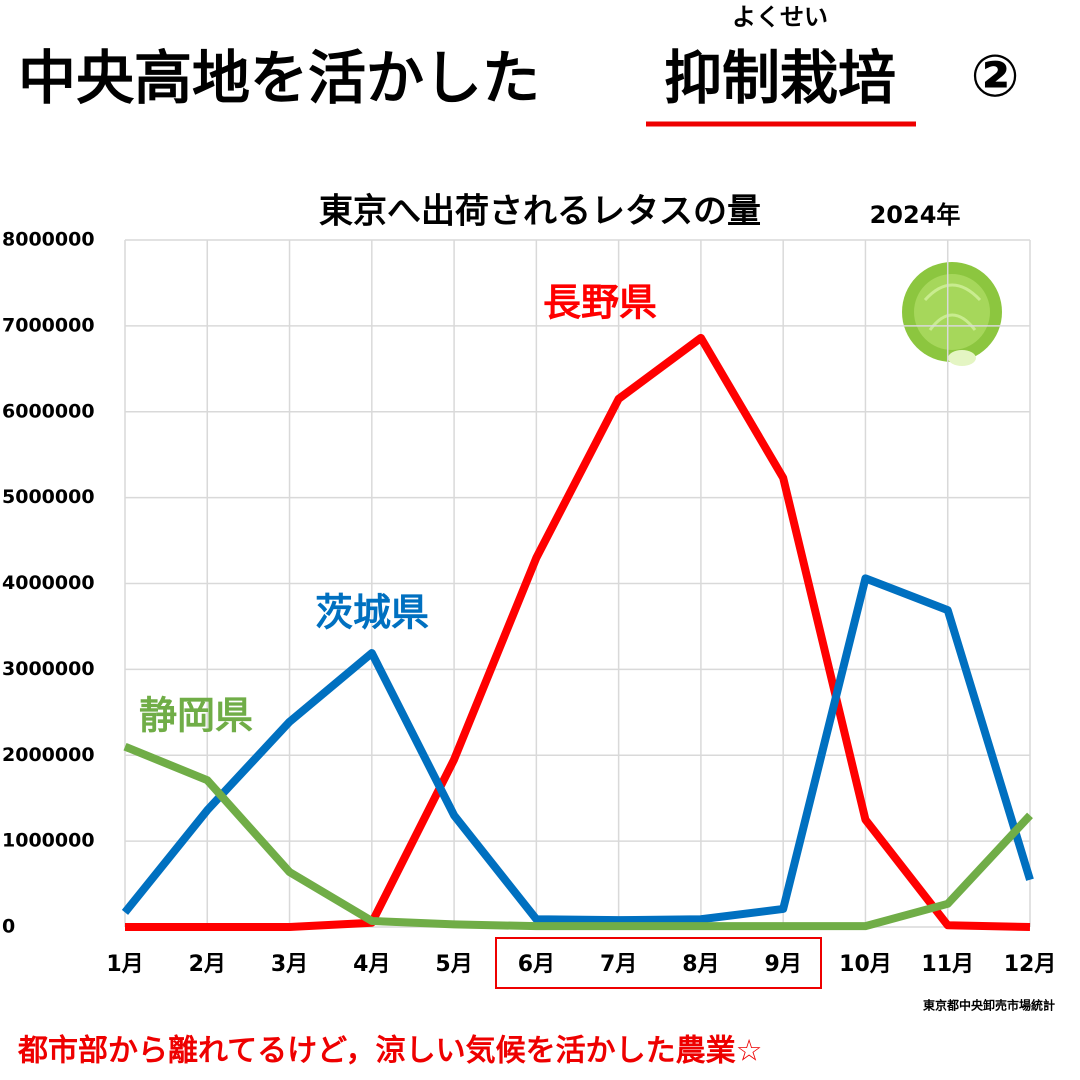 The height and width of the screenshot is (1080, 1080). What do you see at coordinates (289, 964) in the screenshot?
I see `x-tick-label: 3月` at bounding box center [289, 964].